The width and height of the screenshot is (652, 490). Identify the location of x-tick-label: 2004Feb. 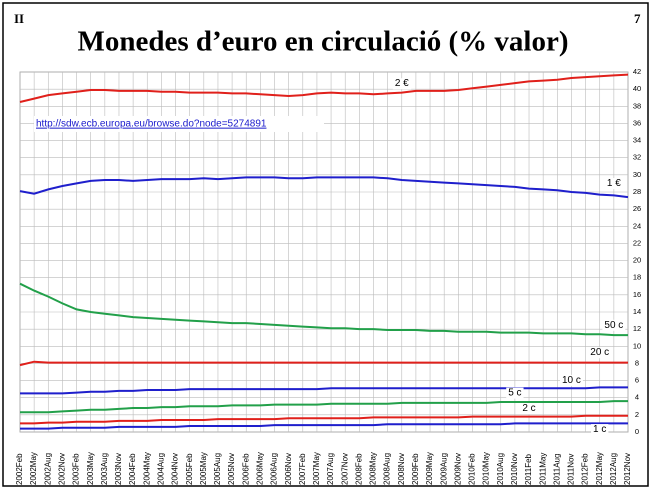
(132, 469).